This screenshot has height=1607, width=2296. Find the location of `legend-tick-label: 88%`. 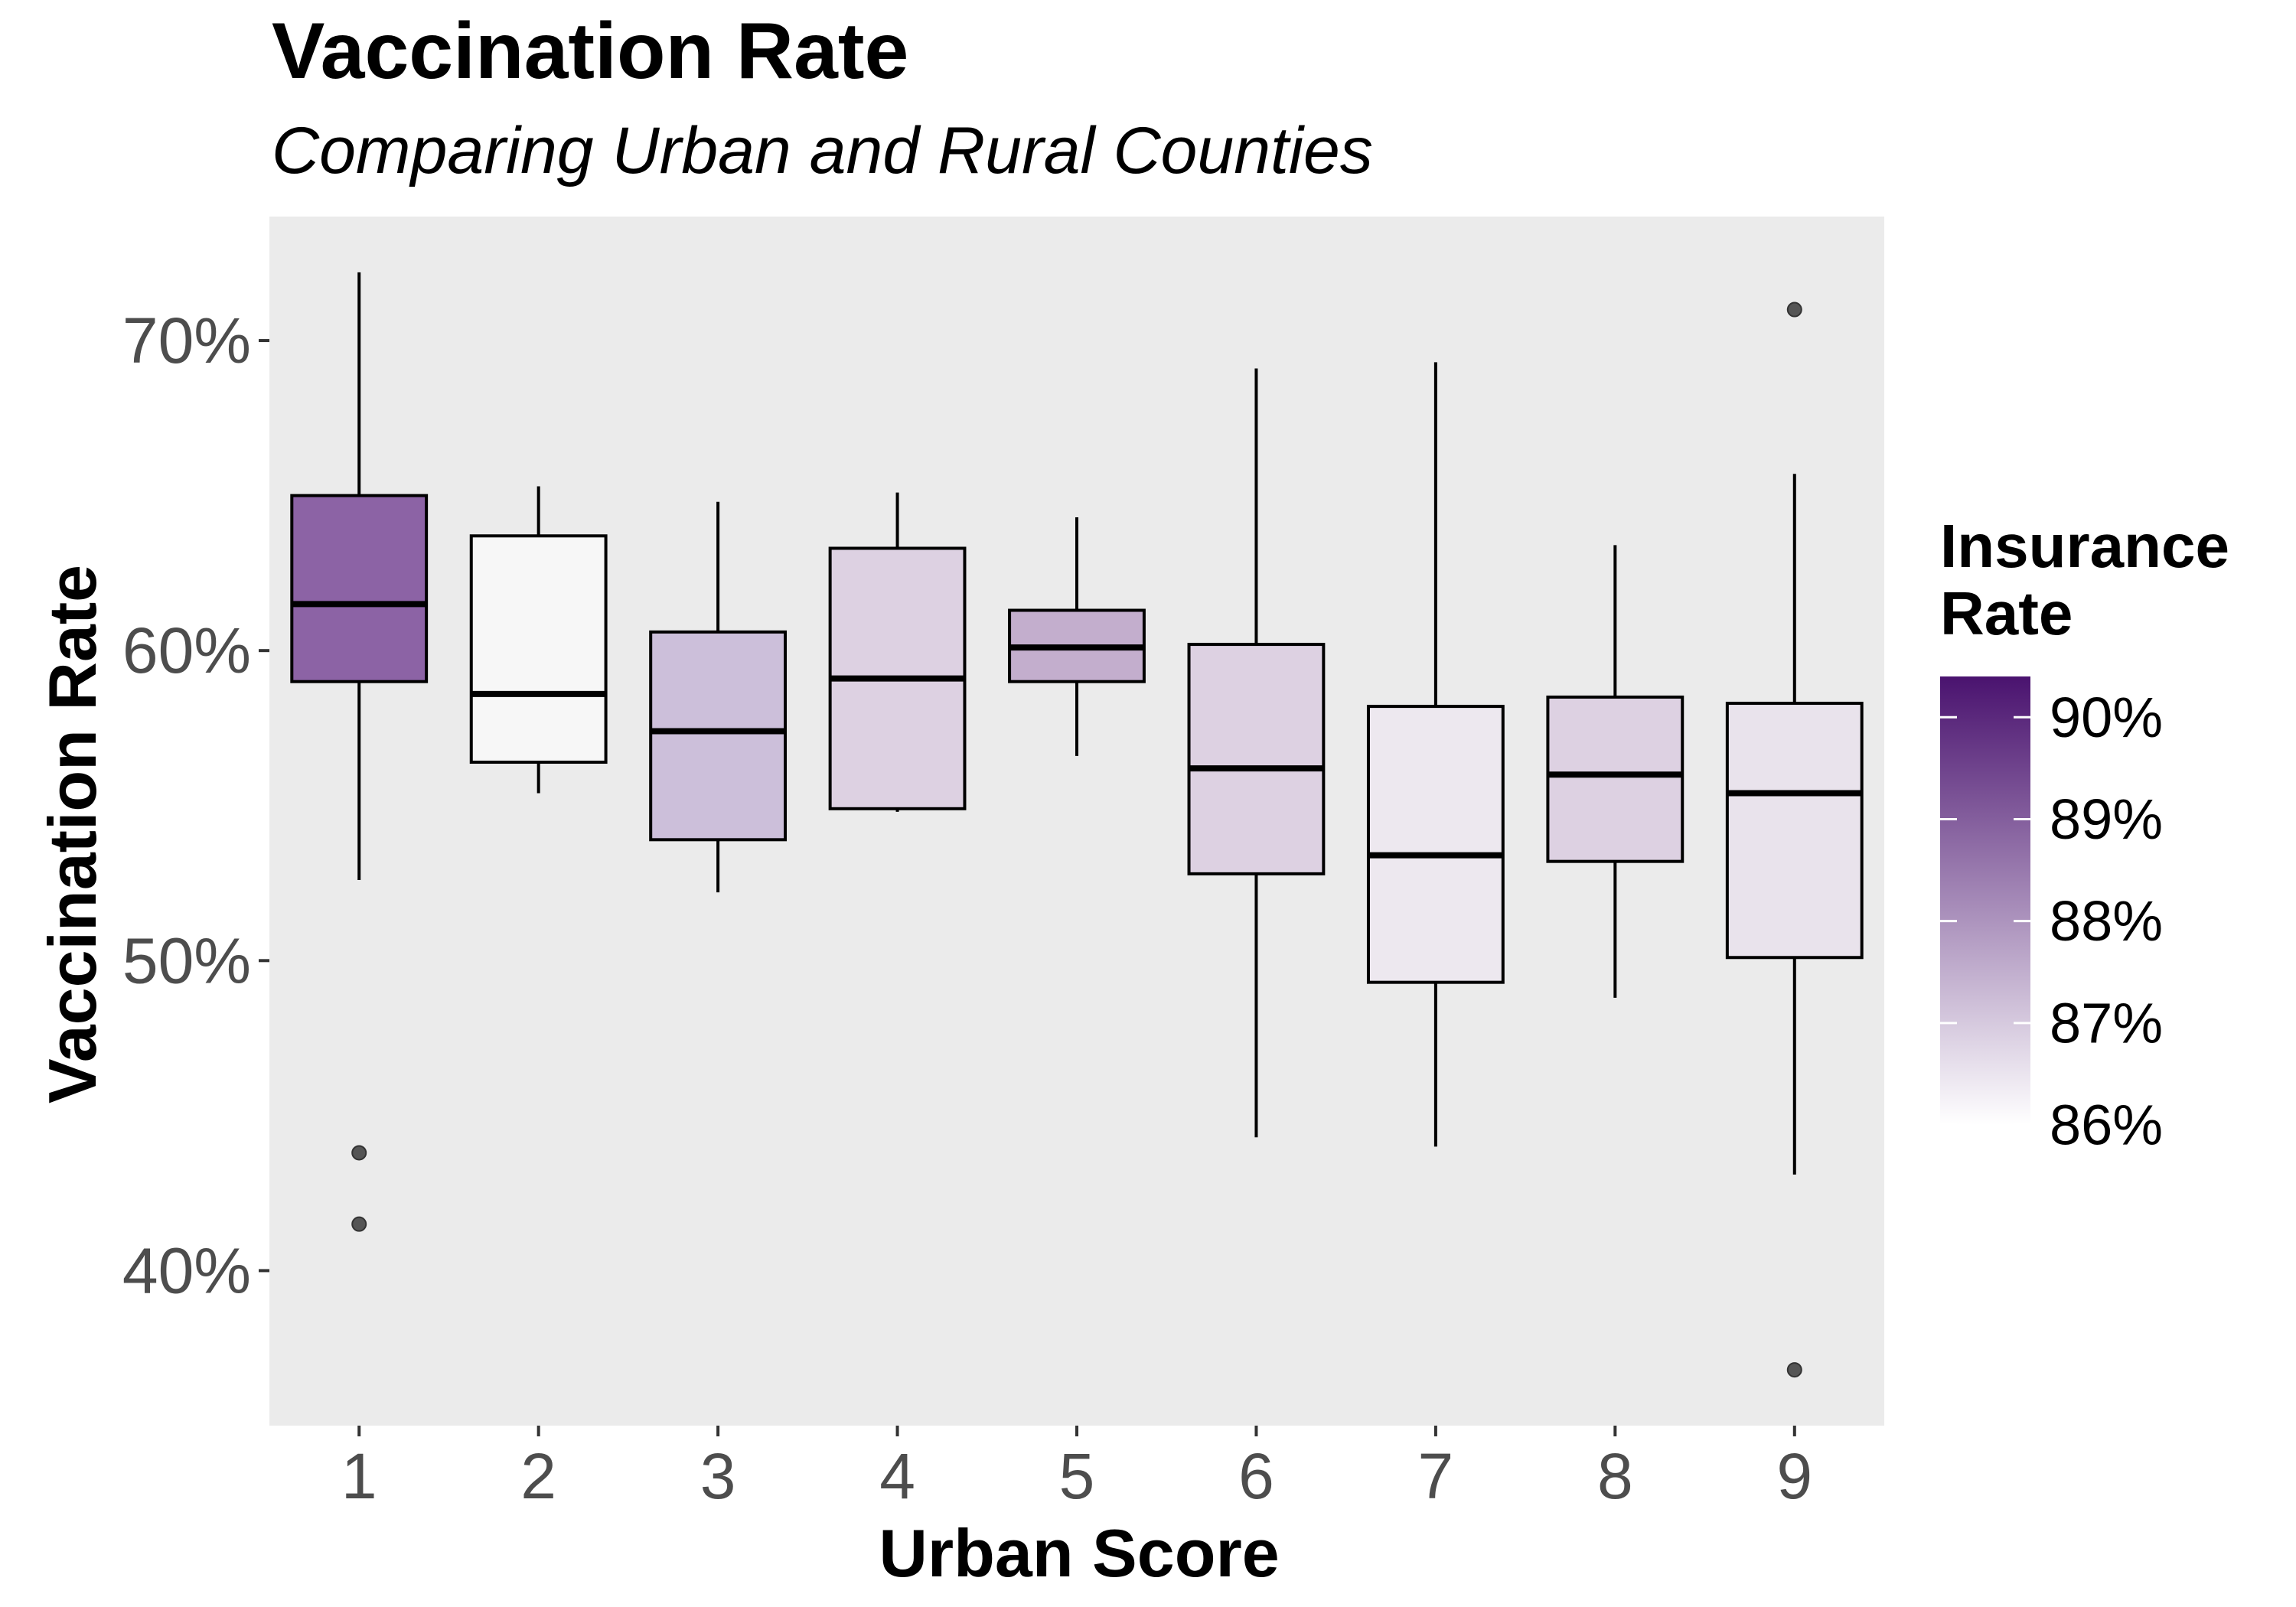

legend-tick-label: 88% is located at coordinates (2106, 921).